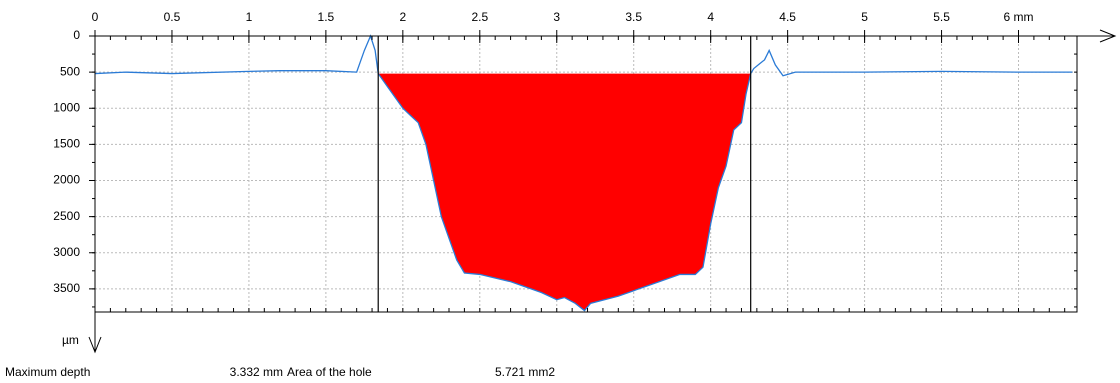  What do you see at coordinates (864, 17) in the screenshot?
I see `x-tick-label: 5` at bounding box center [864, 17].